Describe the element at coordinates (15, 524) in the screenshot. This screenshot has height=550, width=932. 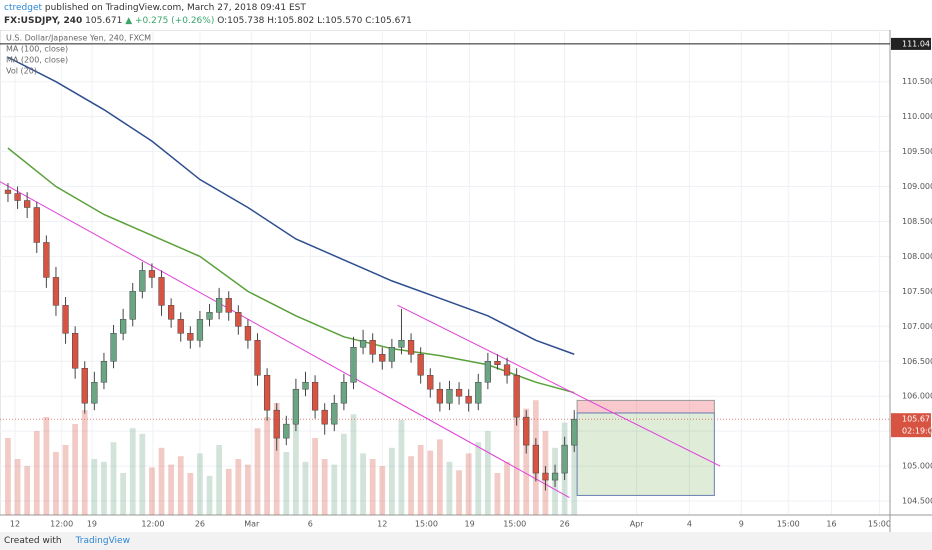
I see `x-tick-label: 12` at that location.